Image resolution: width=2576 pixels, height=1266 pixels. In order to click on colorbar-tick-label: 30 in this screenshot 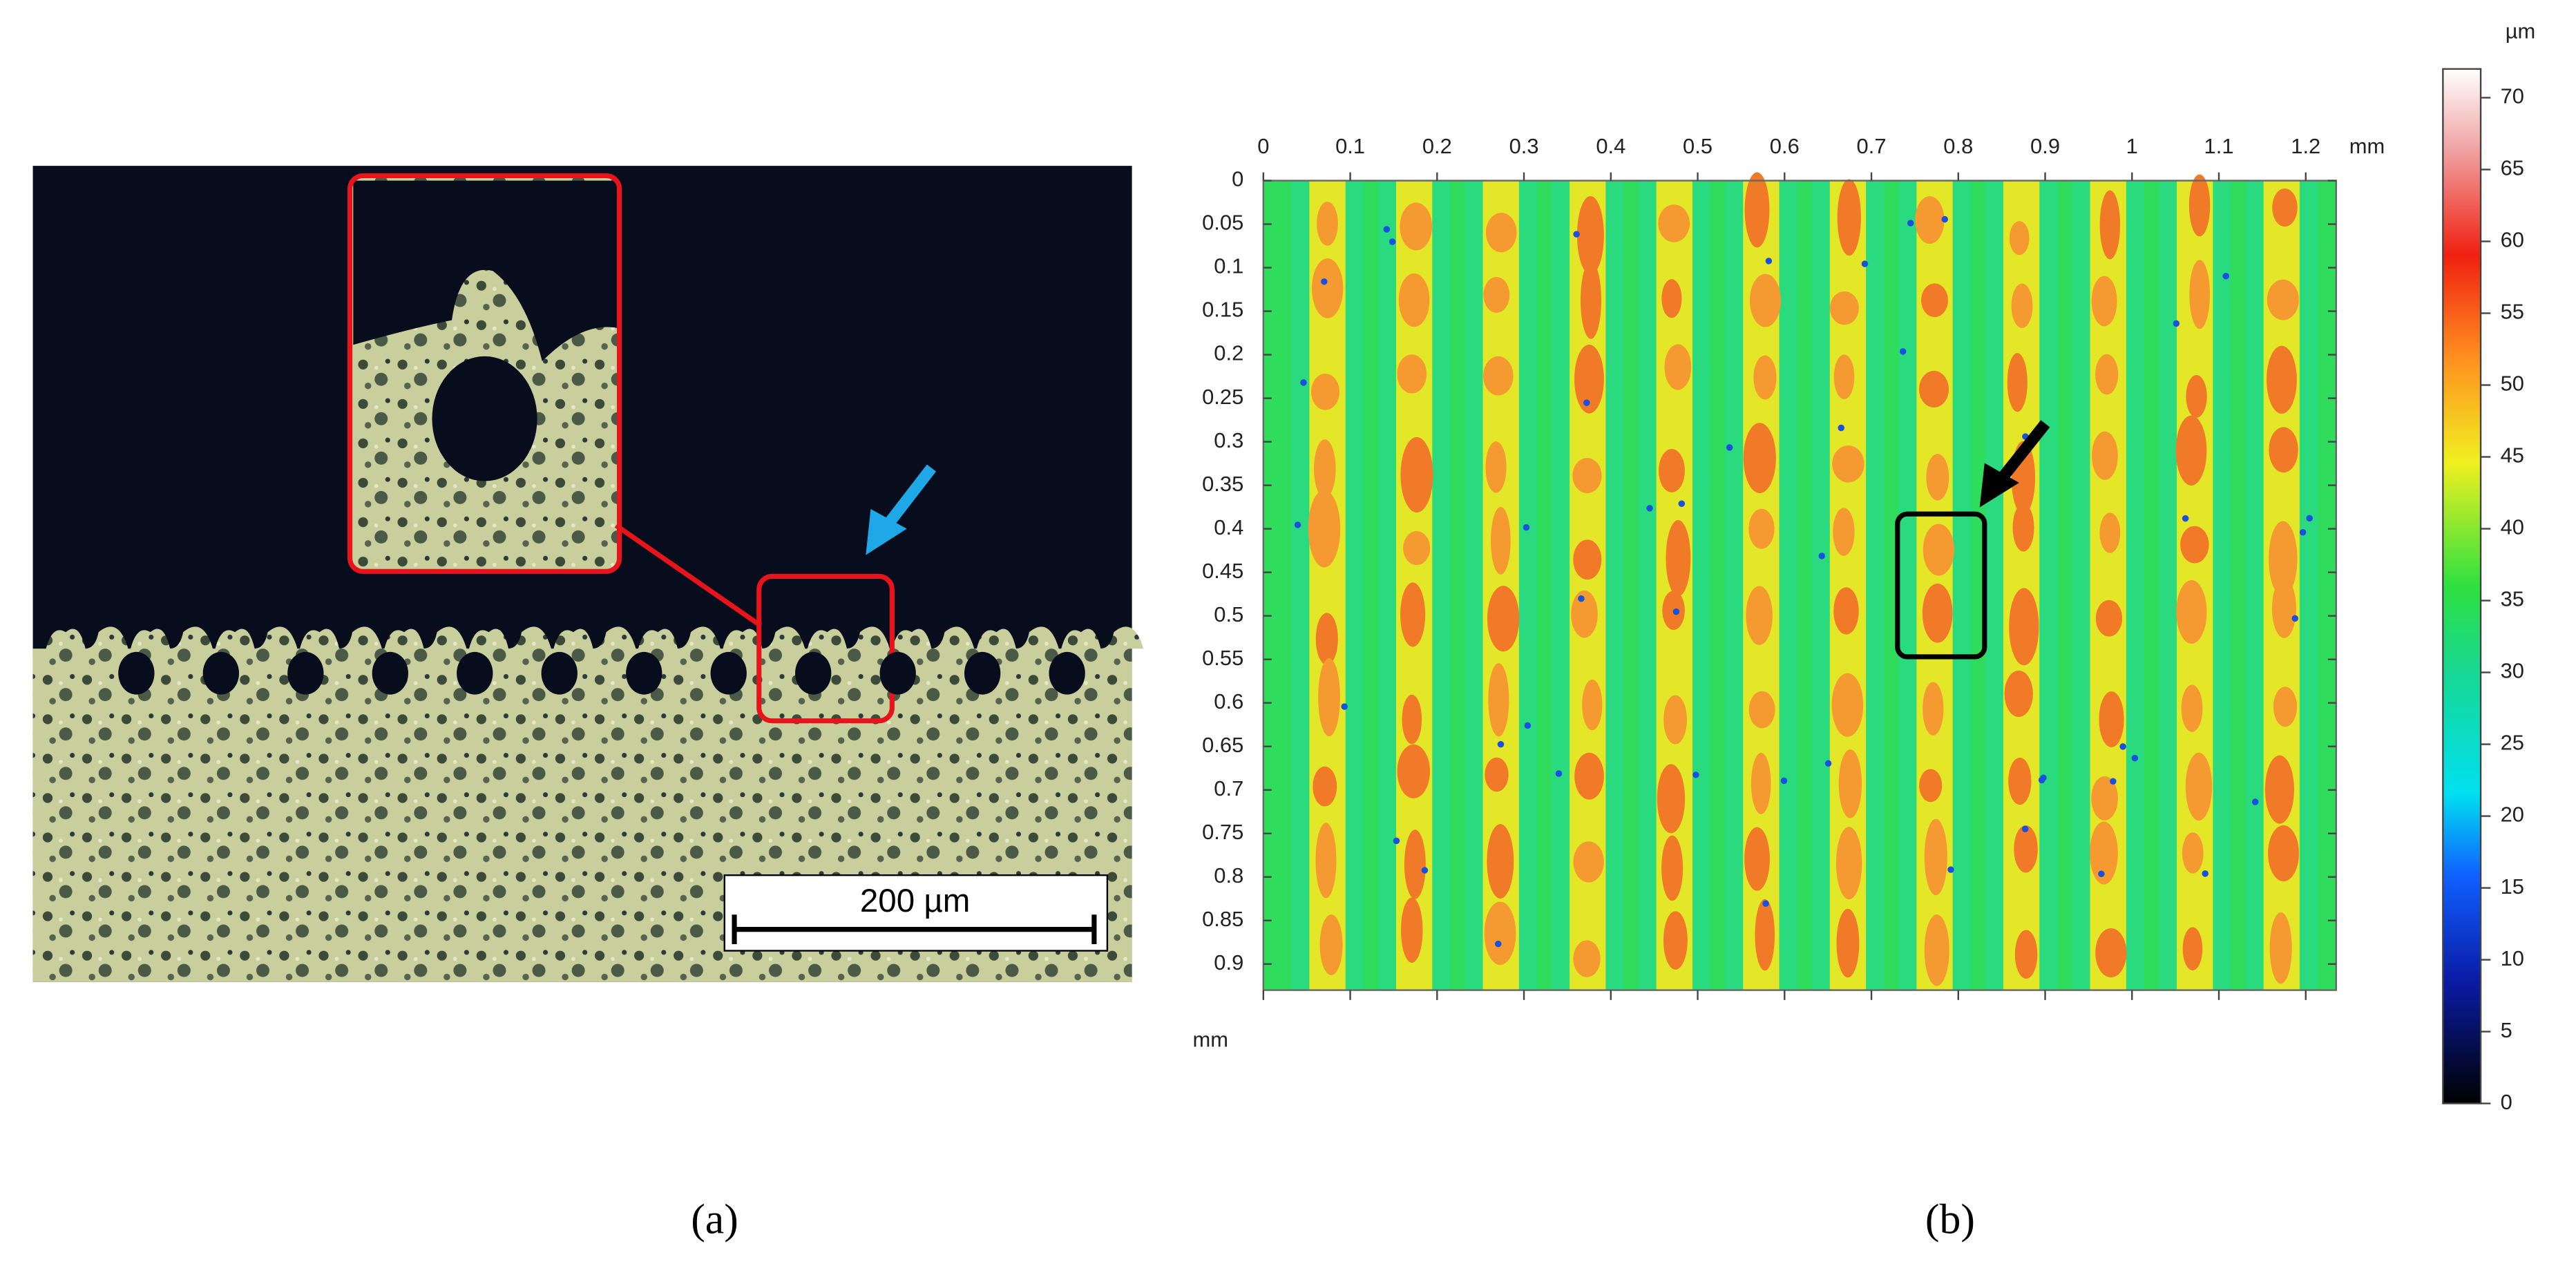, I will do `click(2512, 671)`.